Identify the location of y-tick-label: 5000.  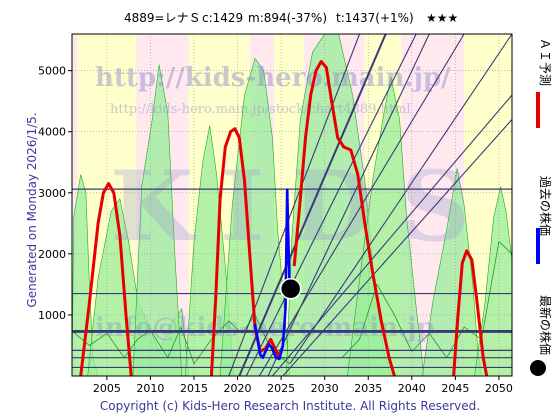
(52, 71).